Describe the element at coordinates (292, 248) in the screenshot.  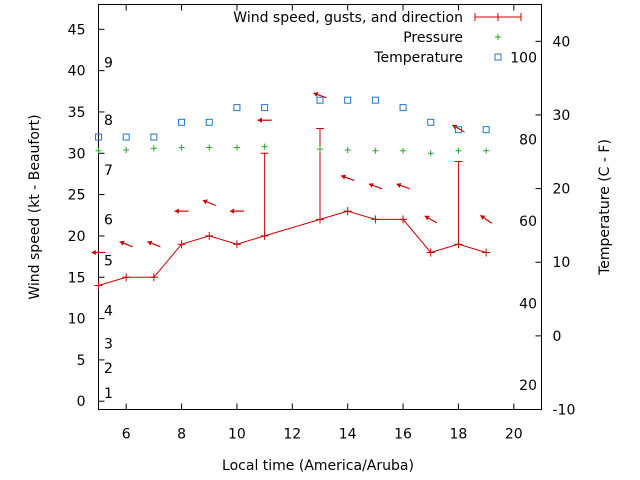
I see `wind-speed-line` at that location.